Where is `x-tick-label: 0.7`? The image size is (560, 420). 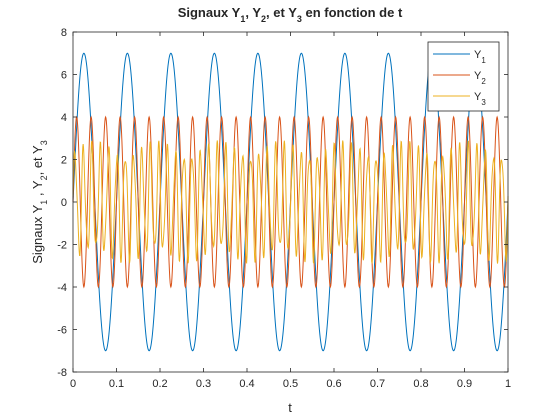 x-tick-label: 0.7 is located at coordinates (377, 384).